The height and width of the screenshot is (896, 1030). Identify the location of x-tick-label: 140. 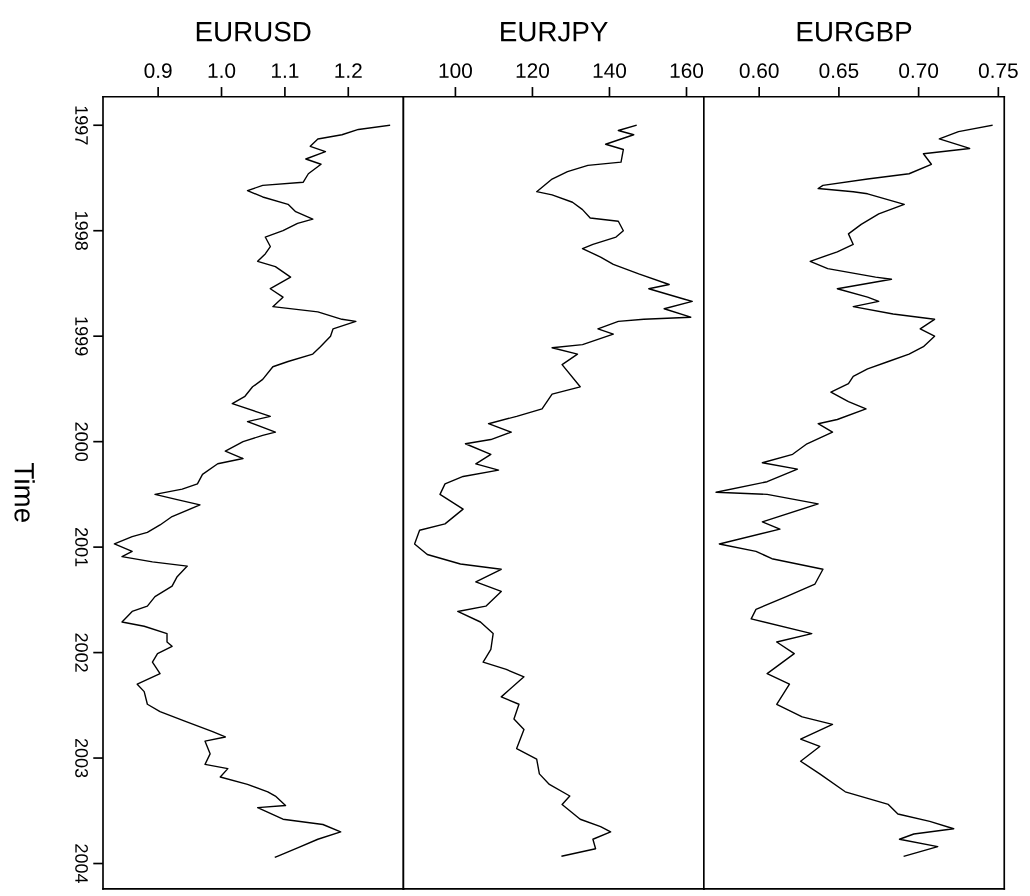
(610, 71).